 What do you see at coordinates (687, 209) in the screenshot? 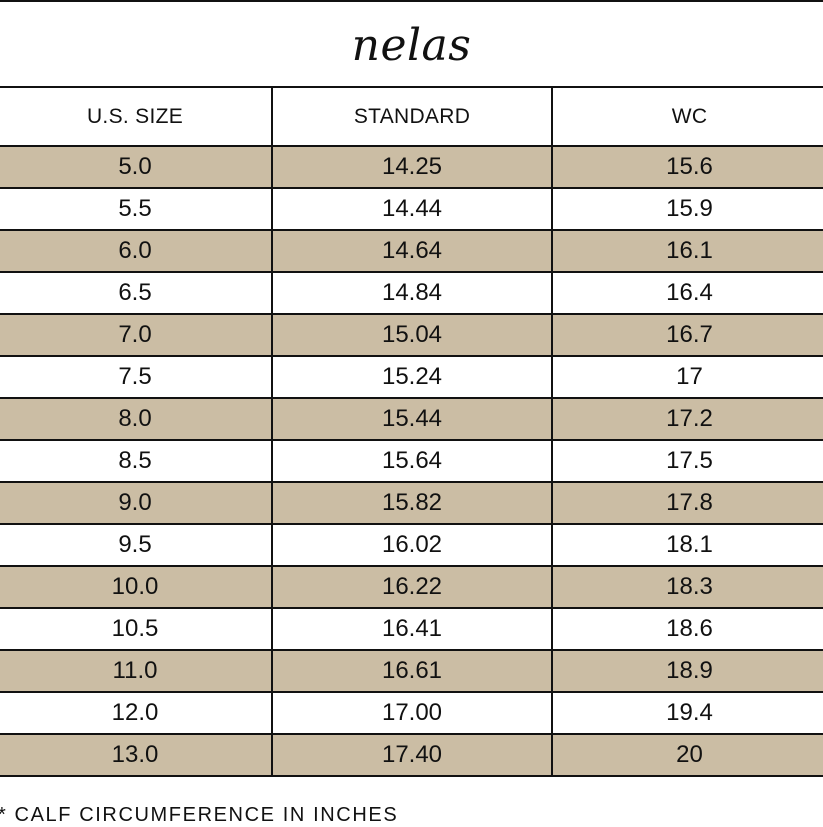
I see `cell-wc: 15.9` at bounding box center [687, 209].